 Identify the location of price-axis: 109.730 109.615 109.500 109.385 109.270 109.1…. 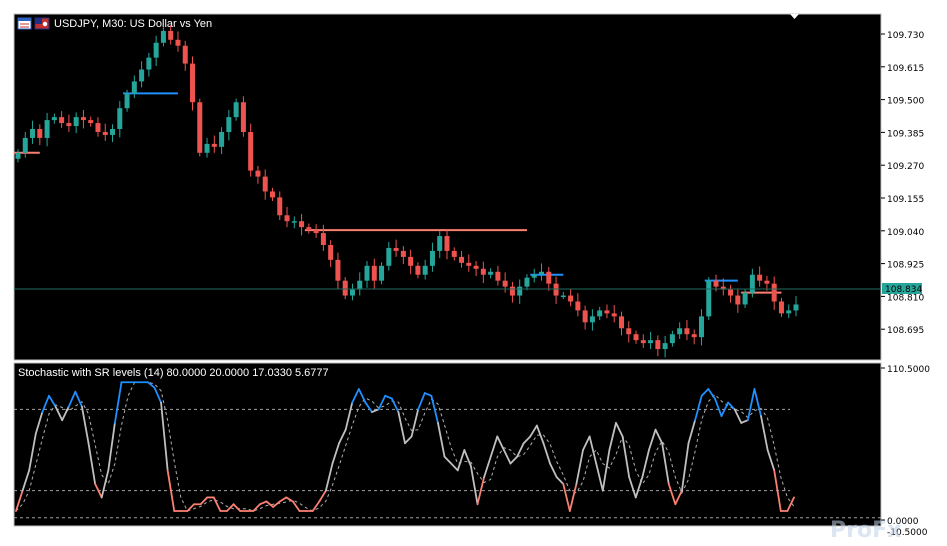
(902, 183).